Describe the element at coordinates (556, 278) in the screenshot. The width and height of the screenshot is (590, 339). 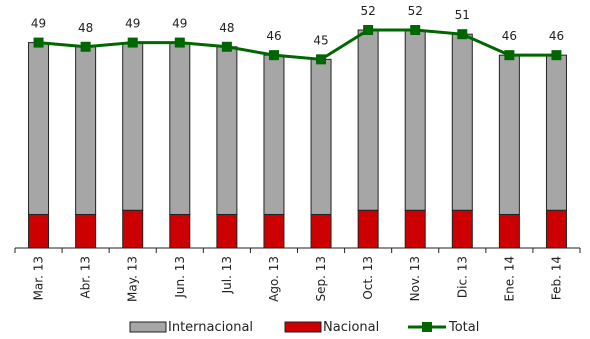
I see `x-tick-label: Feb. 14` at that location.